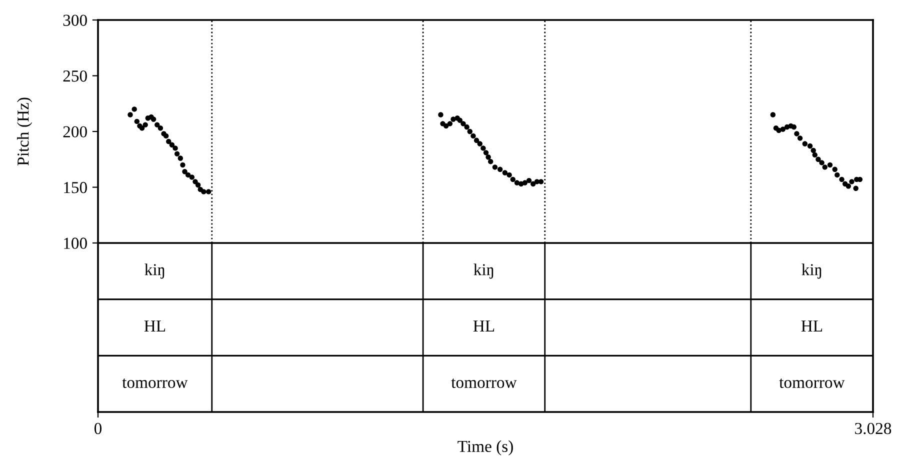 This screenshot has height=457, width=899. I want to click on y-tick-label: 200, so click(75, 132).